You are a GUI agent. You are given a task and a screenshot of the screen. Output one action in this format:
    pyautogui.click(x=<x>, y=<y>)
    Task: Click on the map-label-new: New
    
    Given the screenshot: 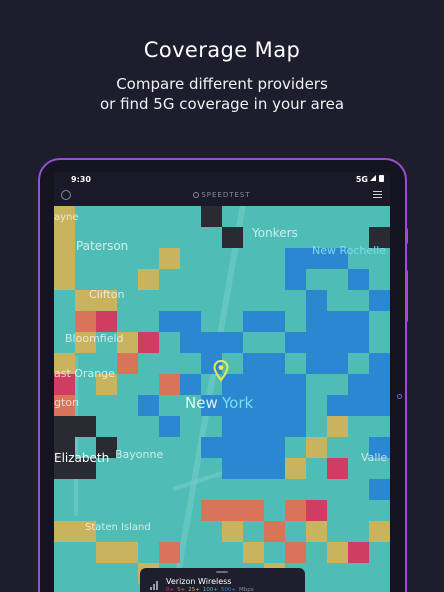 What is the action you would take?
    pyautogui.click(x=201, y=403)
    